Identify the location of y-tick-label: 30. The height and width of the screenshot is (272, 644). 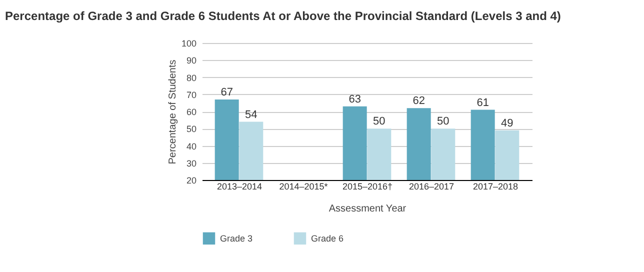
(191, 163).